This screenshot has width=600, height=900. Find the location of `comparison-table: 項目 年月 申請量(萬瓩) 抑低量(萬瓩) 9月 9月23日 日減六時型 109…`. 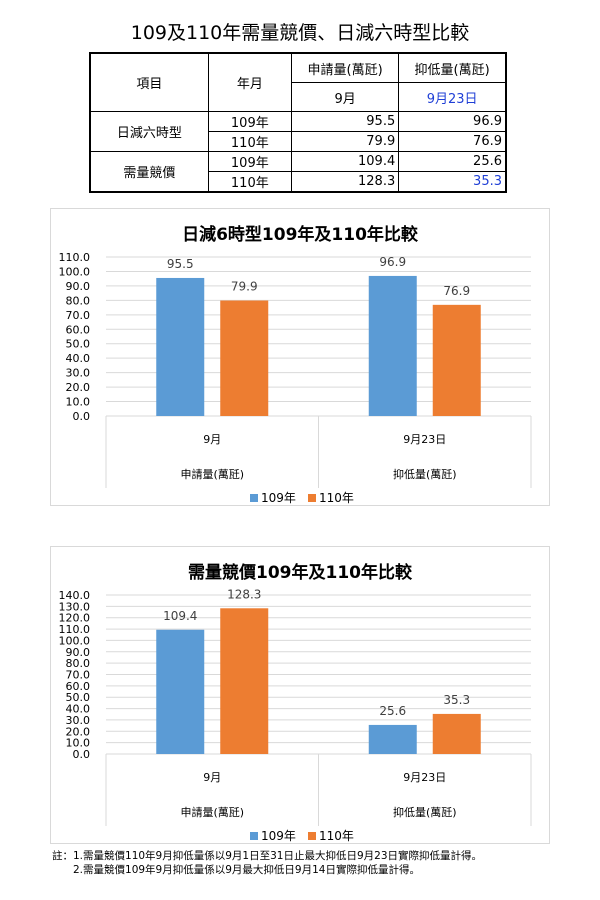

comparison-table: 項目 年月 申請量(萬瓩) 抑低量(萬瓩) 9月 9月23日 日減六時型 109… is located at coordinates (298, 122).